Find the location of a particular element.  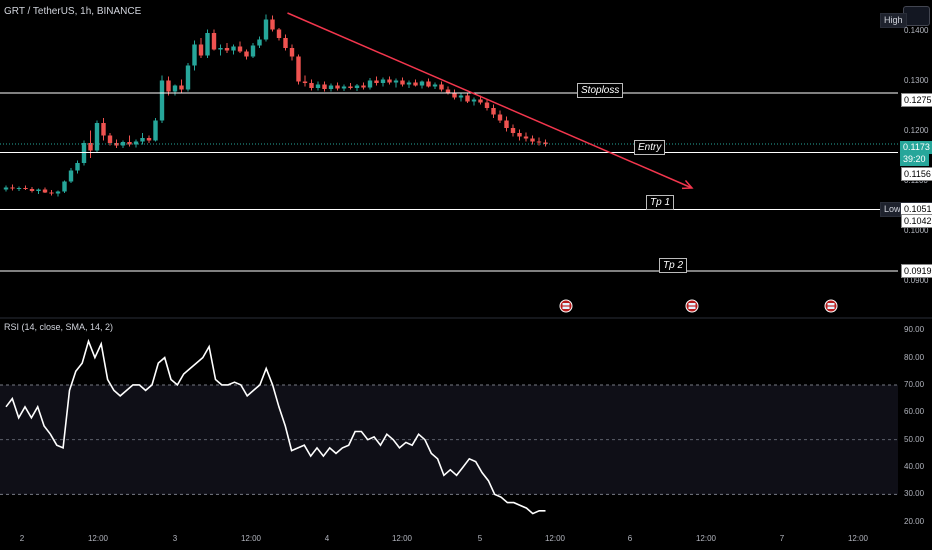

price-axis-label: 0.1400 is located at coordinates (916, 30).